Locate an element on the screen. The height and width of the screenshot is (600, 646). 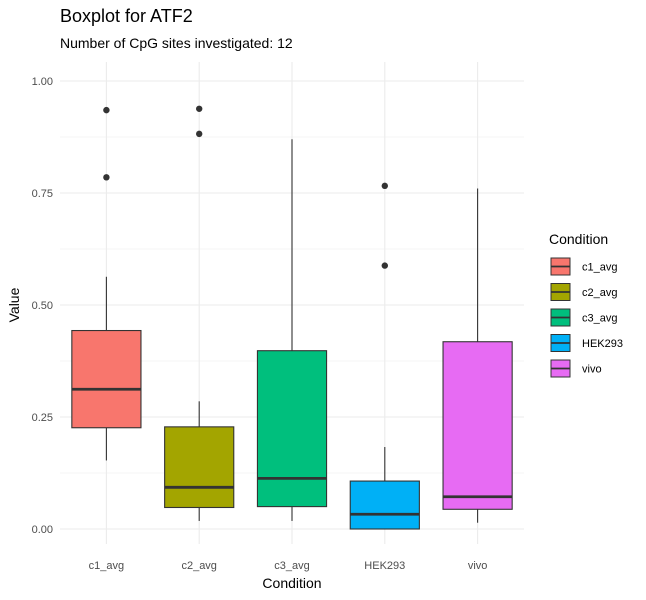
y-tick-label: 0.50 is located at coordinates (42, 306).